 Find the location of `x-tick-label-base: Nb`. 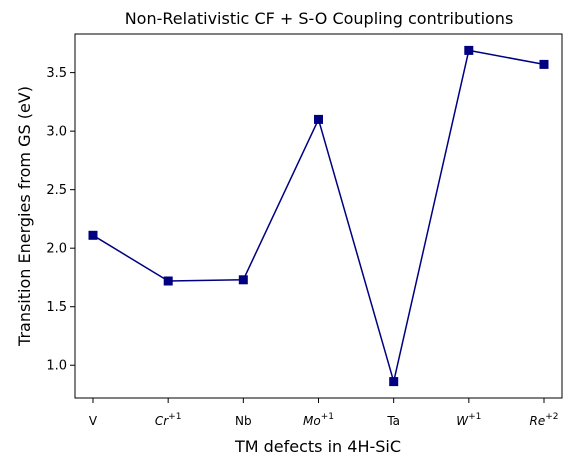

x-tick-label-base: Nb is located at coordinates (243, 421).